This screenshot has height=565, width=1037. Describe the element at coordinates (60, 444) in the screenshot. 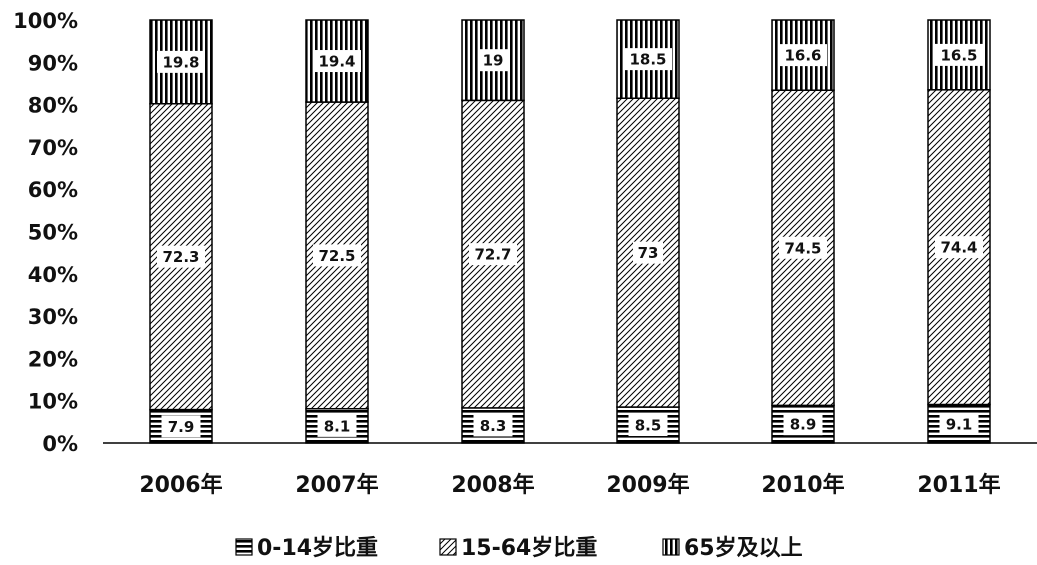

I see `y-tick-label: 0%` at that location.